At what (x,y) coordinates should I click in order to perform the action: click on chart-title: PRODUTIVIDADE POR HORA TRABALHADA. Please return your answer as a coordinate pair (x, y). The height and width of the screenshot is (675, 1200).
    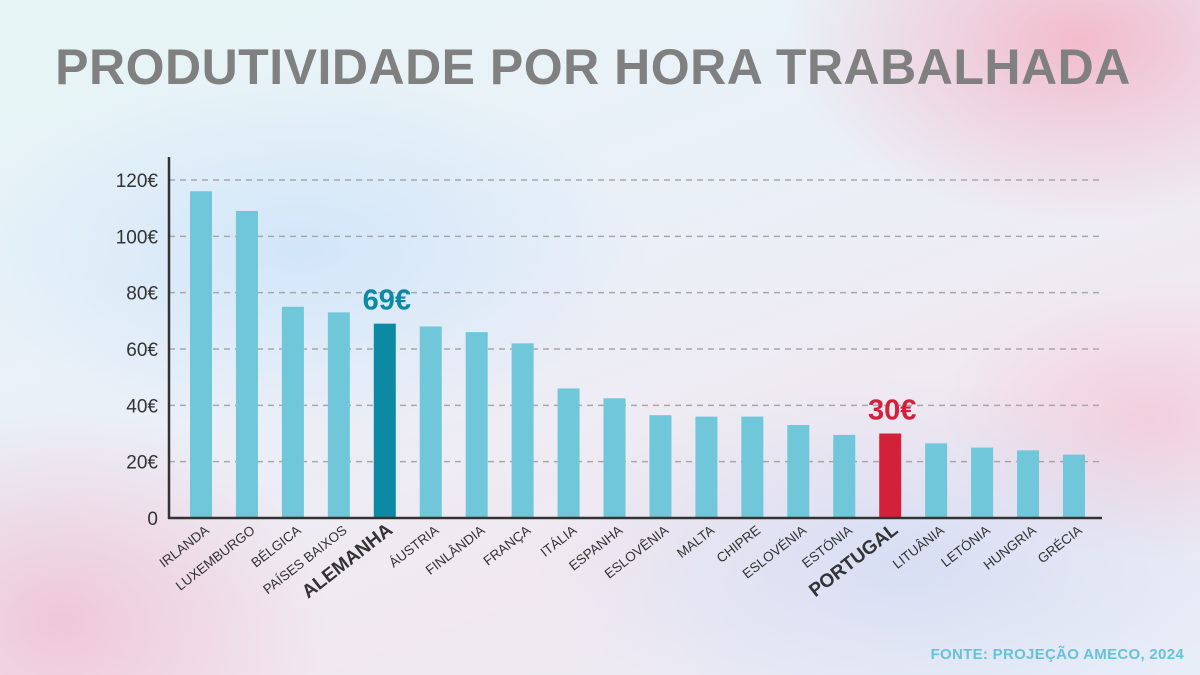
    Looking at the image, I should click on (593, 67).